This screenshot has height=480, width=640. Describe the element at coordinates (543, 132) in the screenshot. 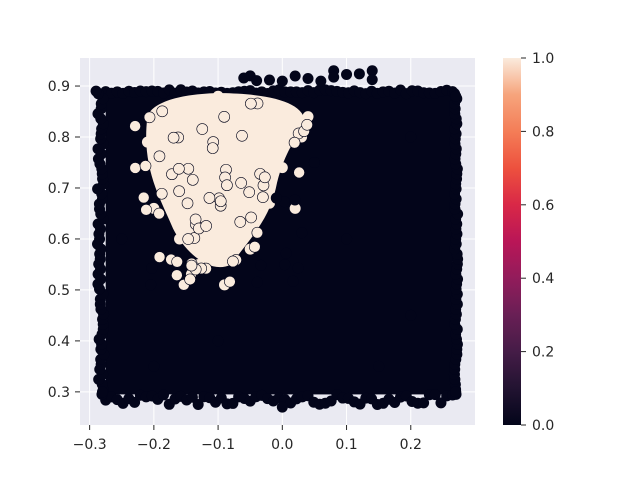

I see `colorbar-tick-label: 0.8` at that location.